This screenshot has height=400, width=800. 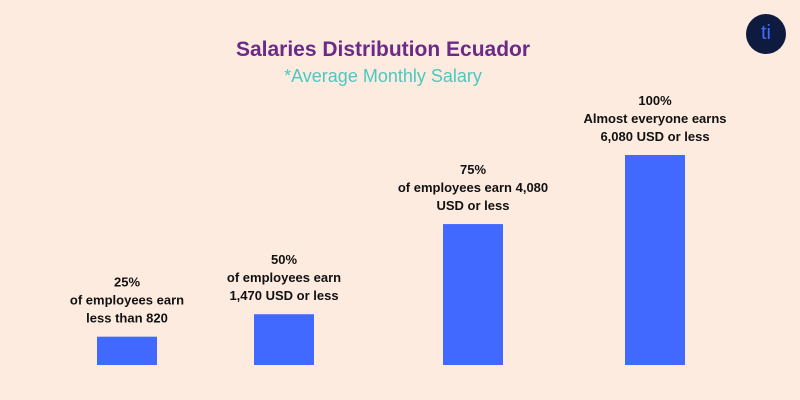 I want to click on bar-4-label-line-1: 100%, so click(x=655, y=100).